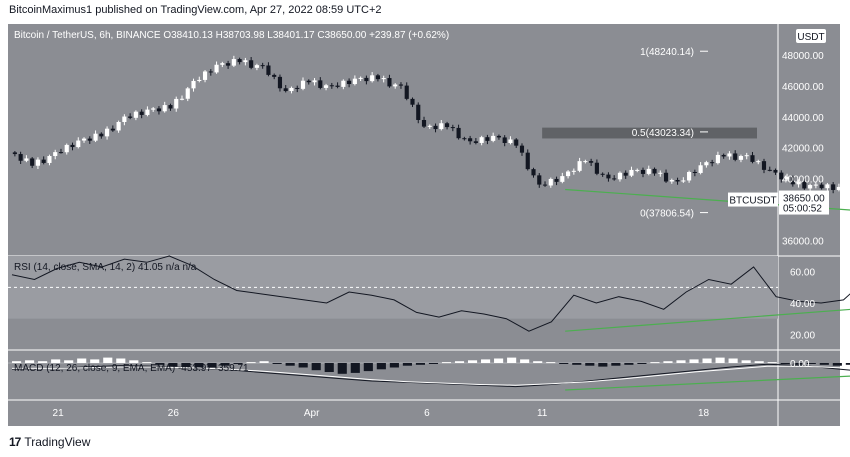 The image size is (850, 457). What do you see at coordinates (663, 133) in the screenshot?
I see `fib-level-label: 0.5(43023.34)` at bounding box center [663, 133].